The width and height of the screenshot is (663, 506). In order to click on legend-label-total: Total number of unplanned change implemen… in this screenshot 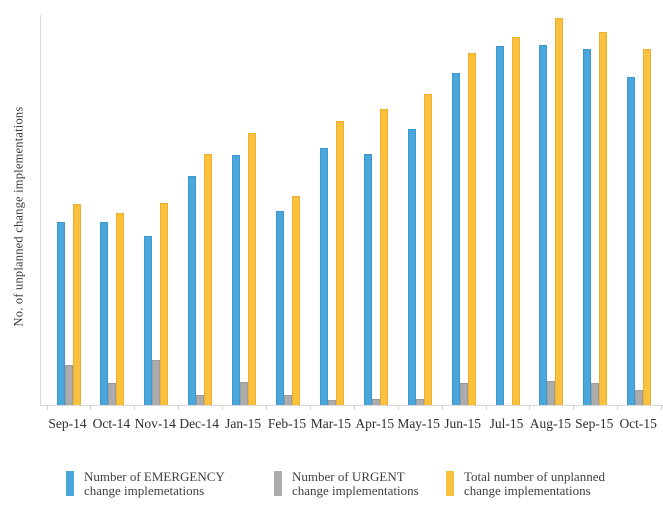, I will do `click(534, 483)`.